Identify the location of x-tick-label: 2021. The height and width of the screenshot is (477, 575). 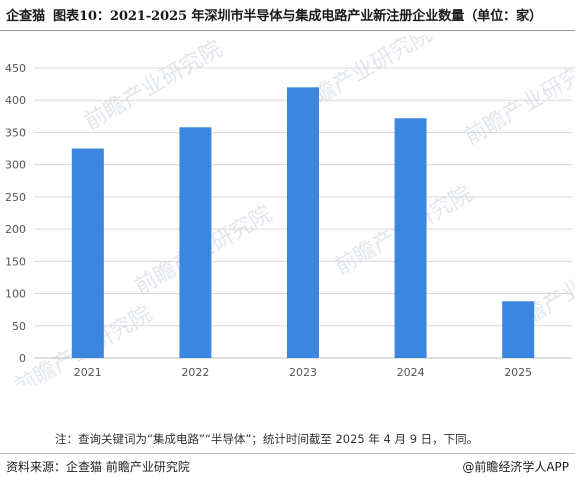
(88, 372).